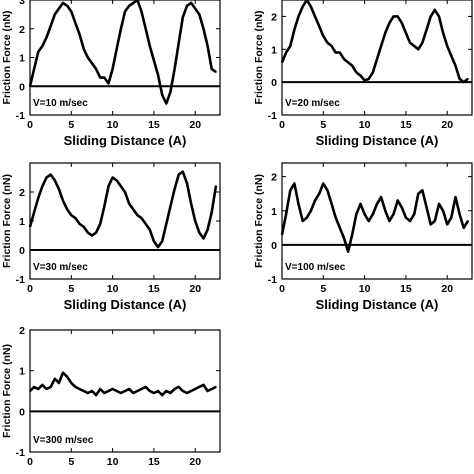 This screenshot has height=474, width=474. Describe the element at coordinates (447, 125) in the screenshot. I see `x-tick-label: 20` at that location.